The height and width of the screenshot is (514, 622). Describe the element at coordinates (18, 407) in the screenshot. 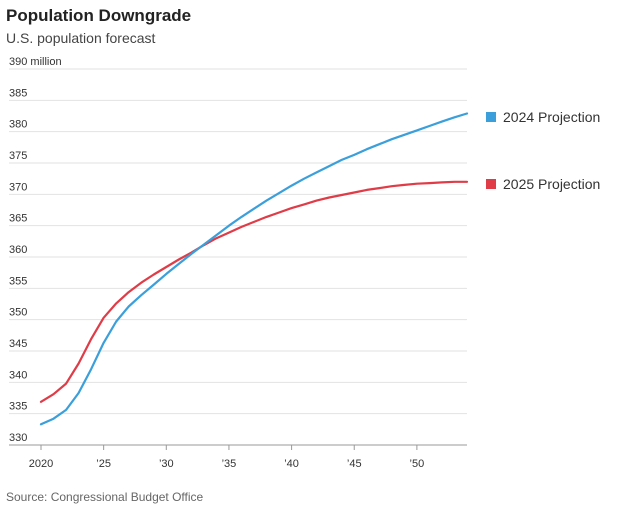

I see `y-tick-label: 335` at that location.